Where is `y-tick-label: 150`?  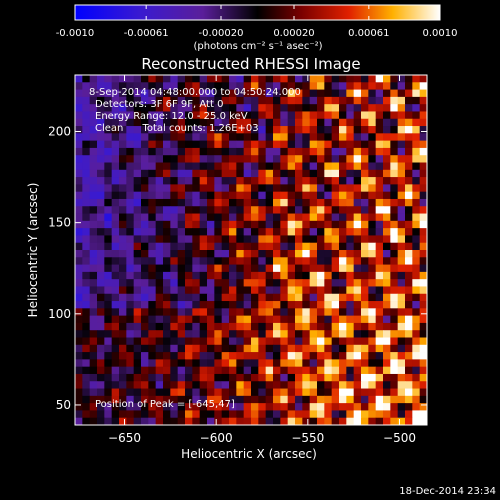 y-tick-label: 150 is located at coordinates (59, 223).